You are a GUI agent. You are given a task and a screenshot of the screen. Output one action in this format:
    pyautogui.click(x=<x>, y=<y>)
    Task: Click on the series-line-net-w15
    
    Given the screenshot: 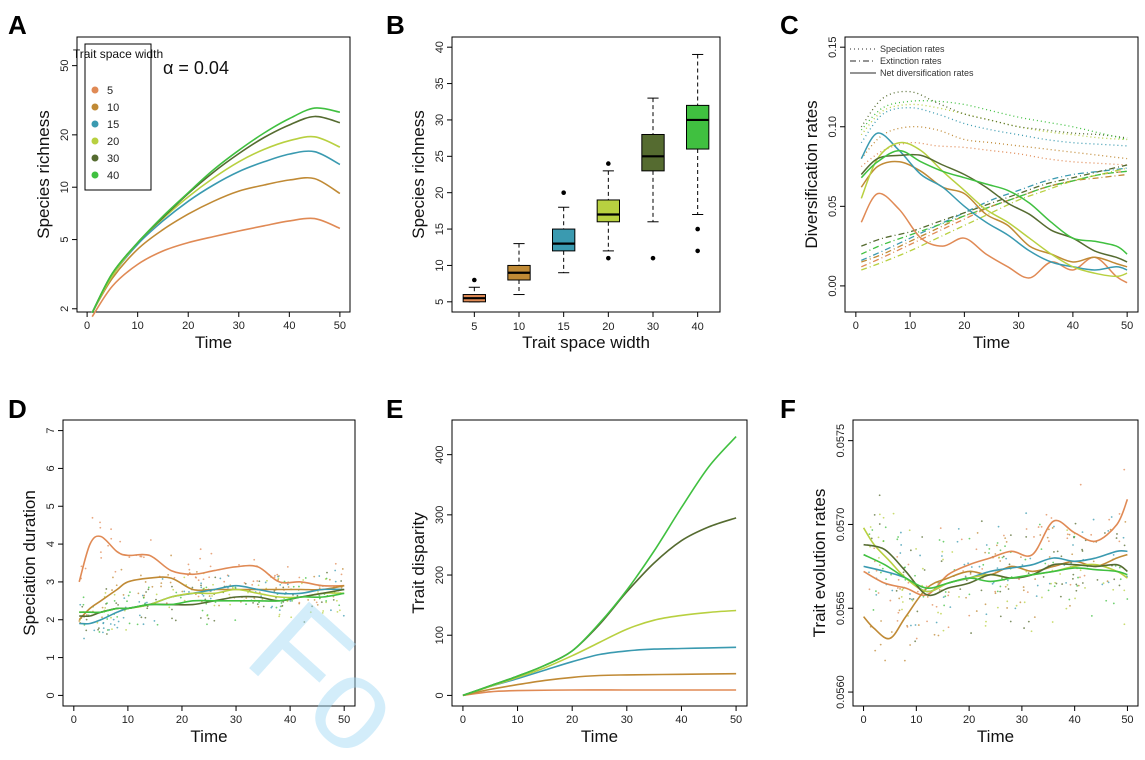 What is the action you would take?
    pyautogui.click(x=994, y=201)
    